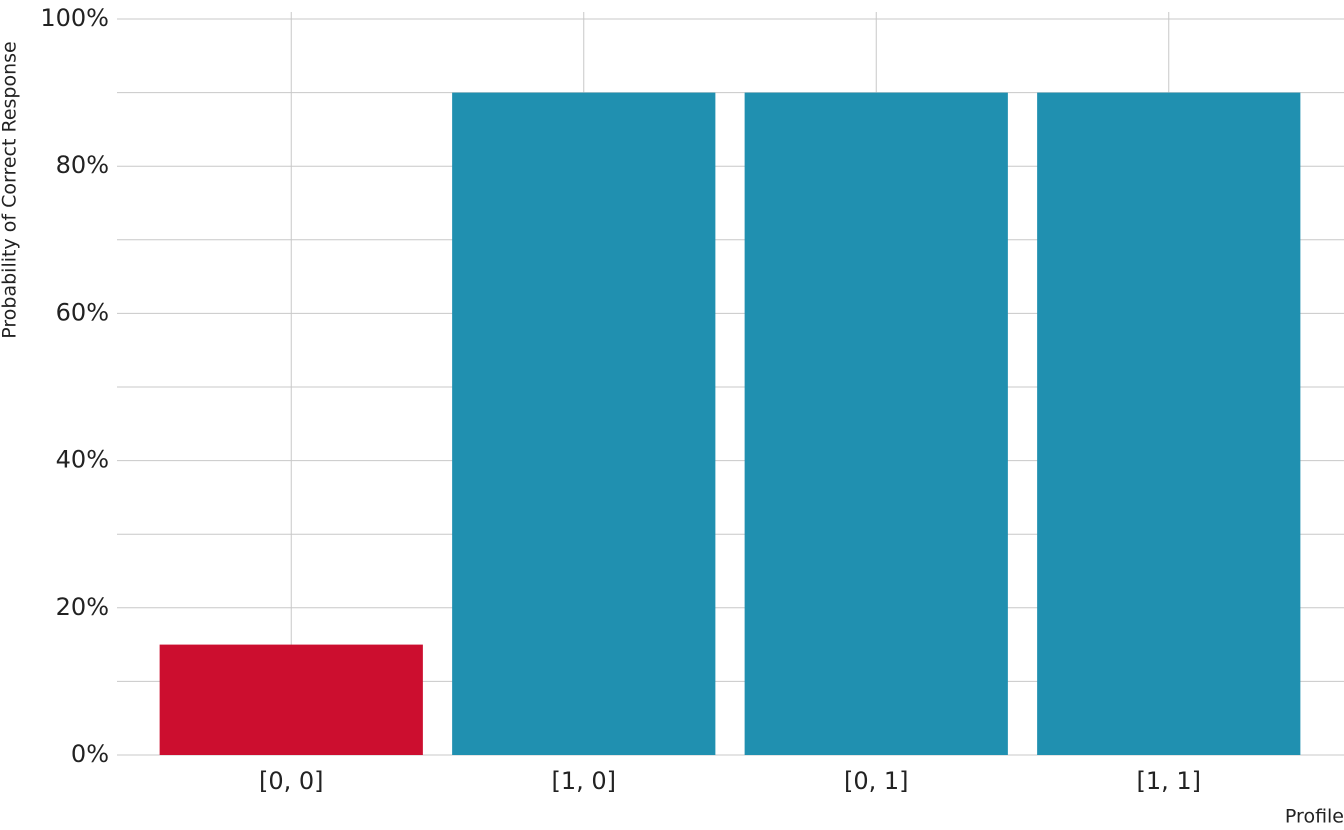 Image resolution: width=1344 pixels, height=830 pixels. I want to click on x-tick-label: [0, 0], so click(291, 781).